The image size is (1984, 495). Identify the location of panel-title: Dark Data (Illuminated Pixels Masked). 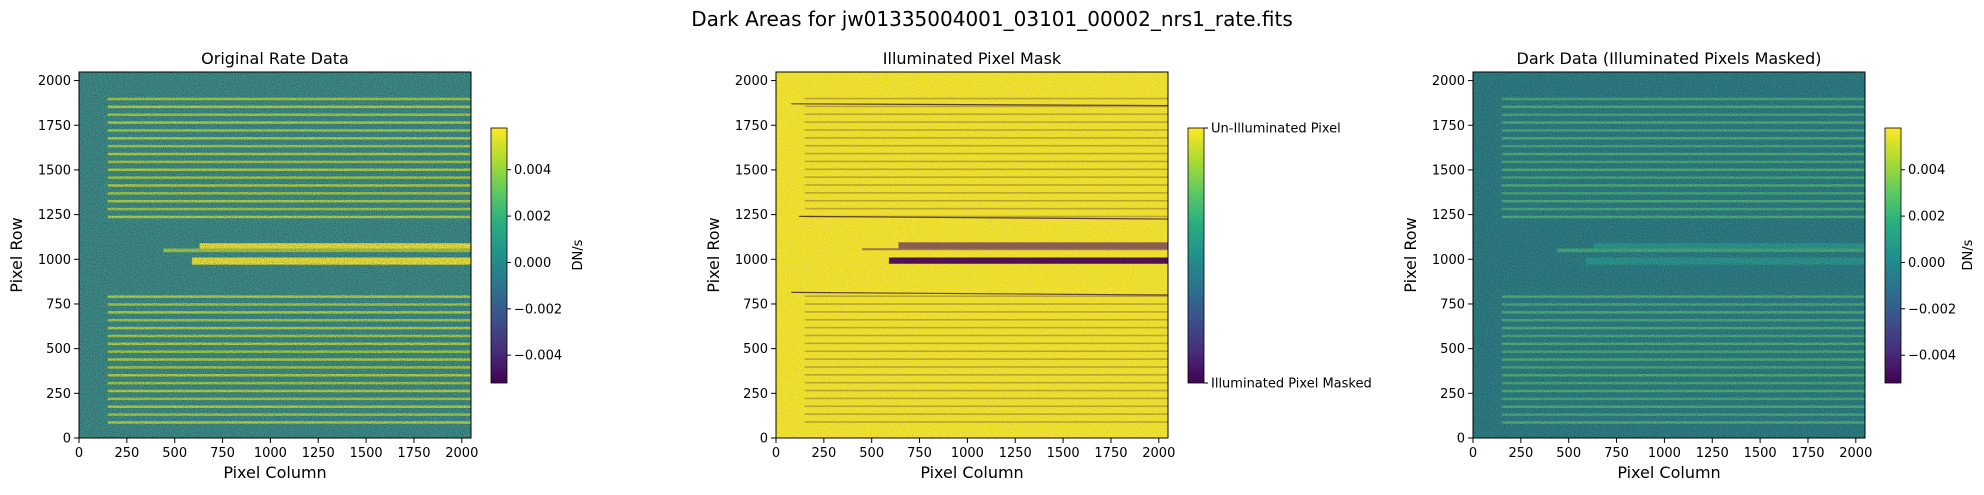
(1669, 58).